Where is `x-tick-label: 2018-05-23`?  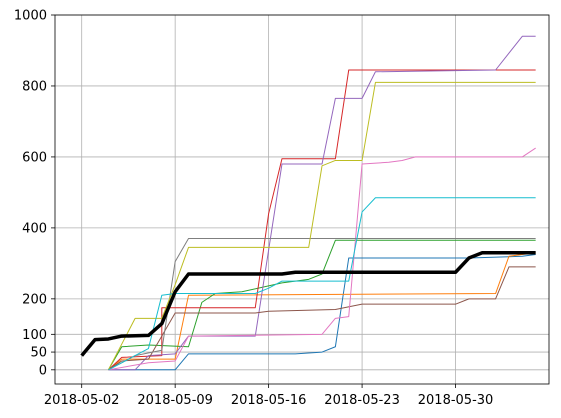 x-tick-label: 2018-05-23 is located at coordinates (362, 400).